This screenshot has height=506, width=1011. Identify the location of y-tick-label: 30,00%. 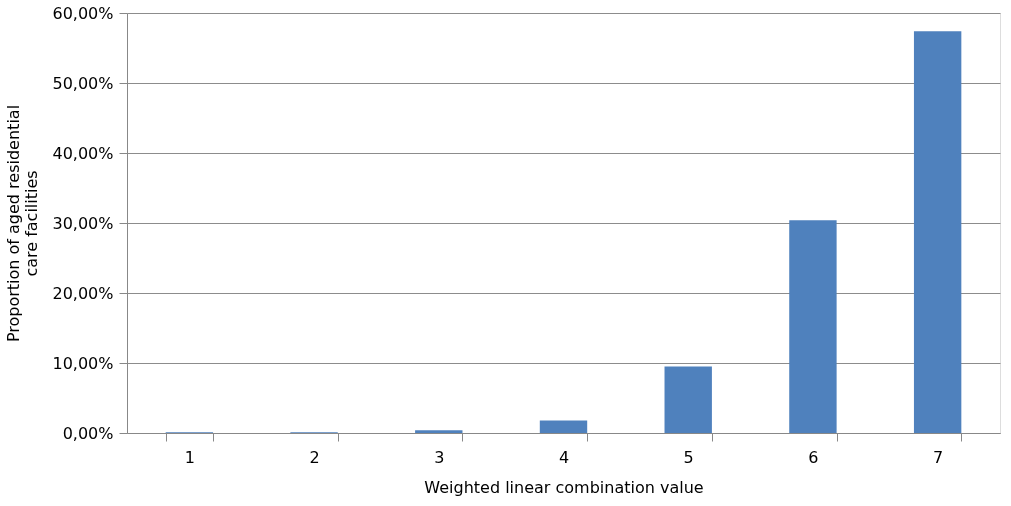
(83, 223).